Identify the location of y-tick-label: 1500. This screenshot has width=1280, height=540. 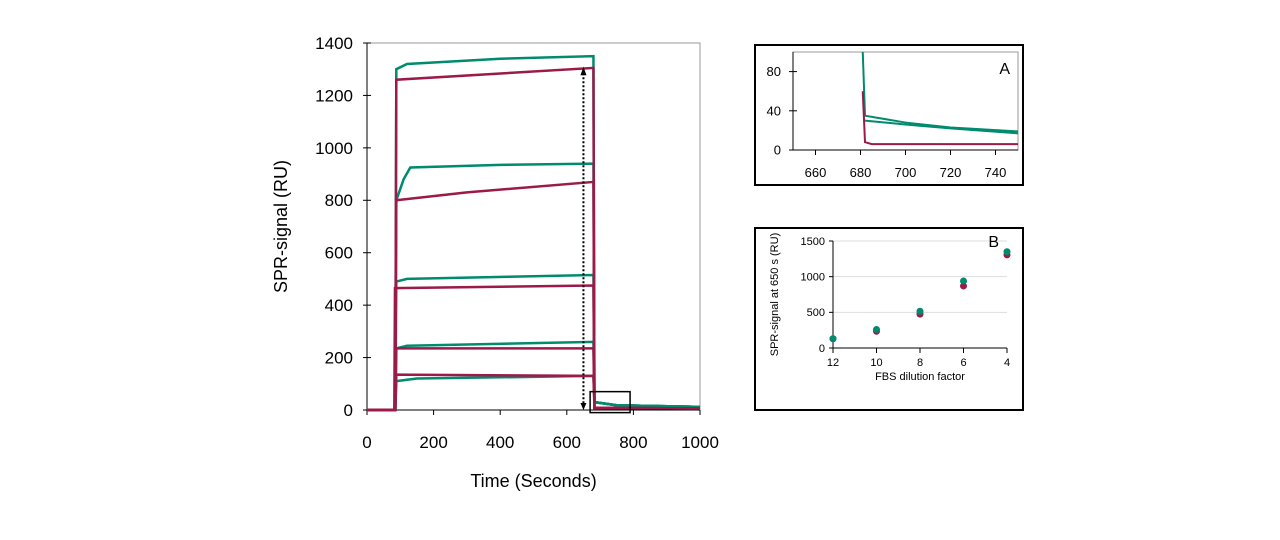
(813, 242).